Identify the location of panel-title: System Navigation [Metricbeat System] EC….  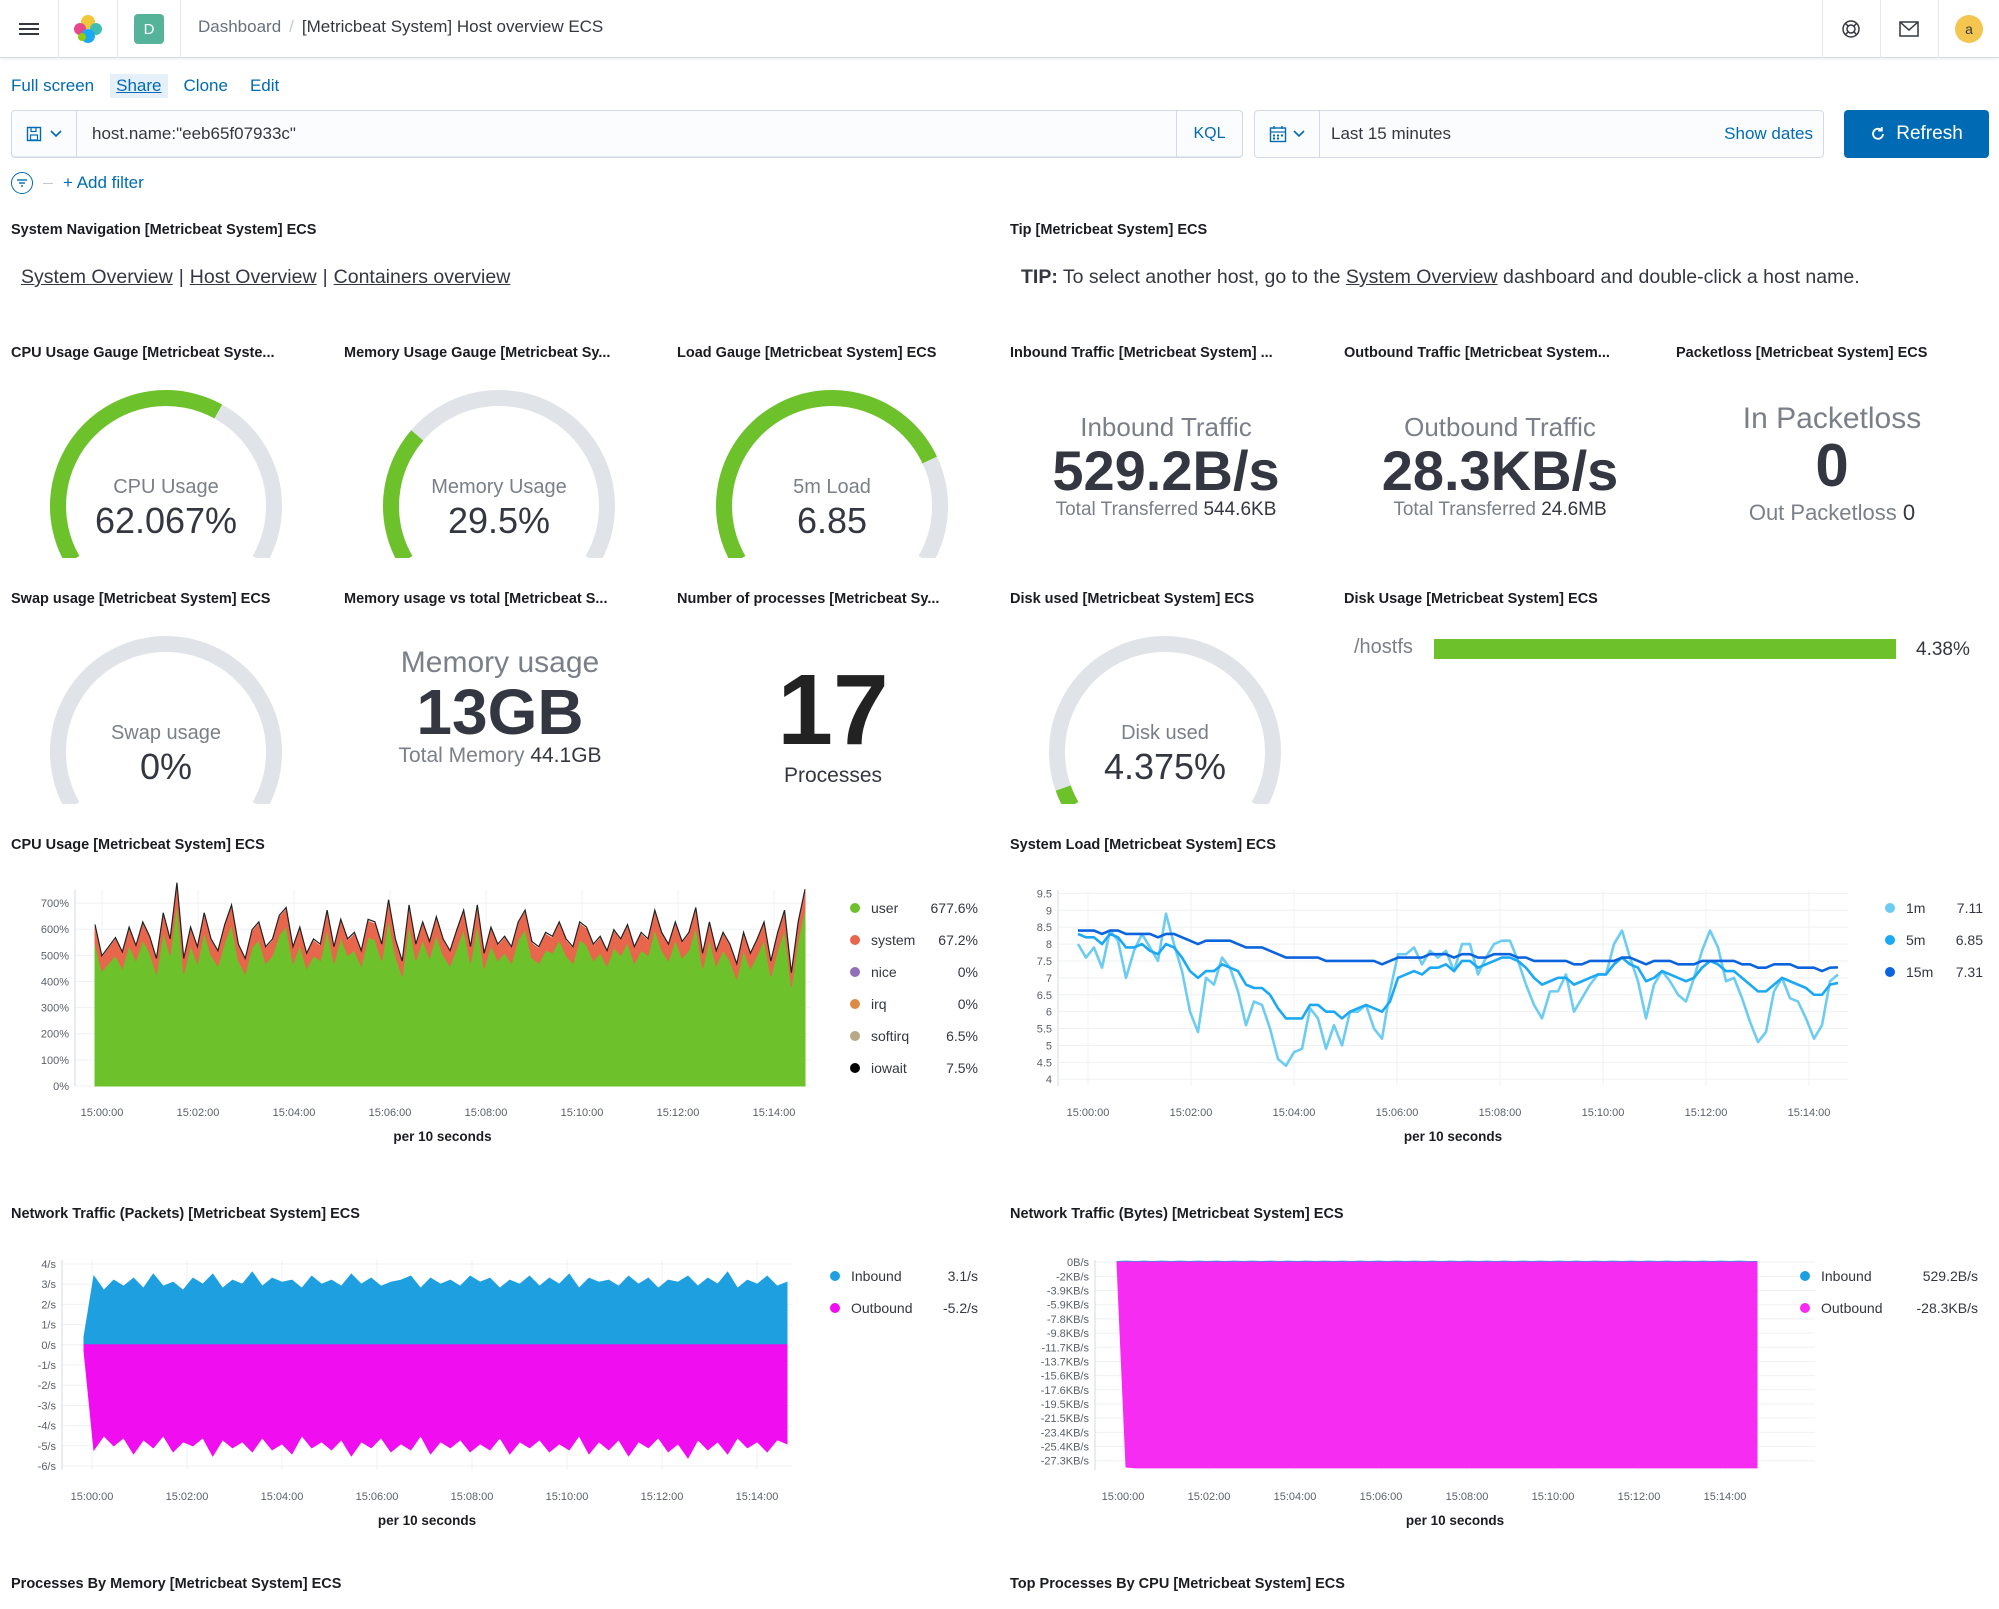
(164, 230).